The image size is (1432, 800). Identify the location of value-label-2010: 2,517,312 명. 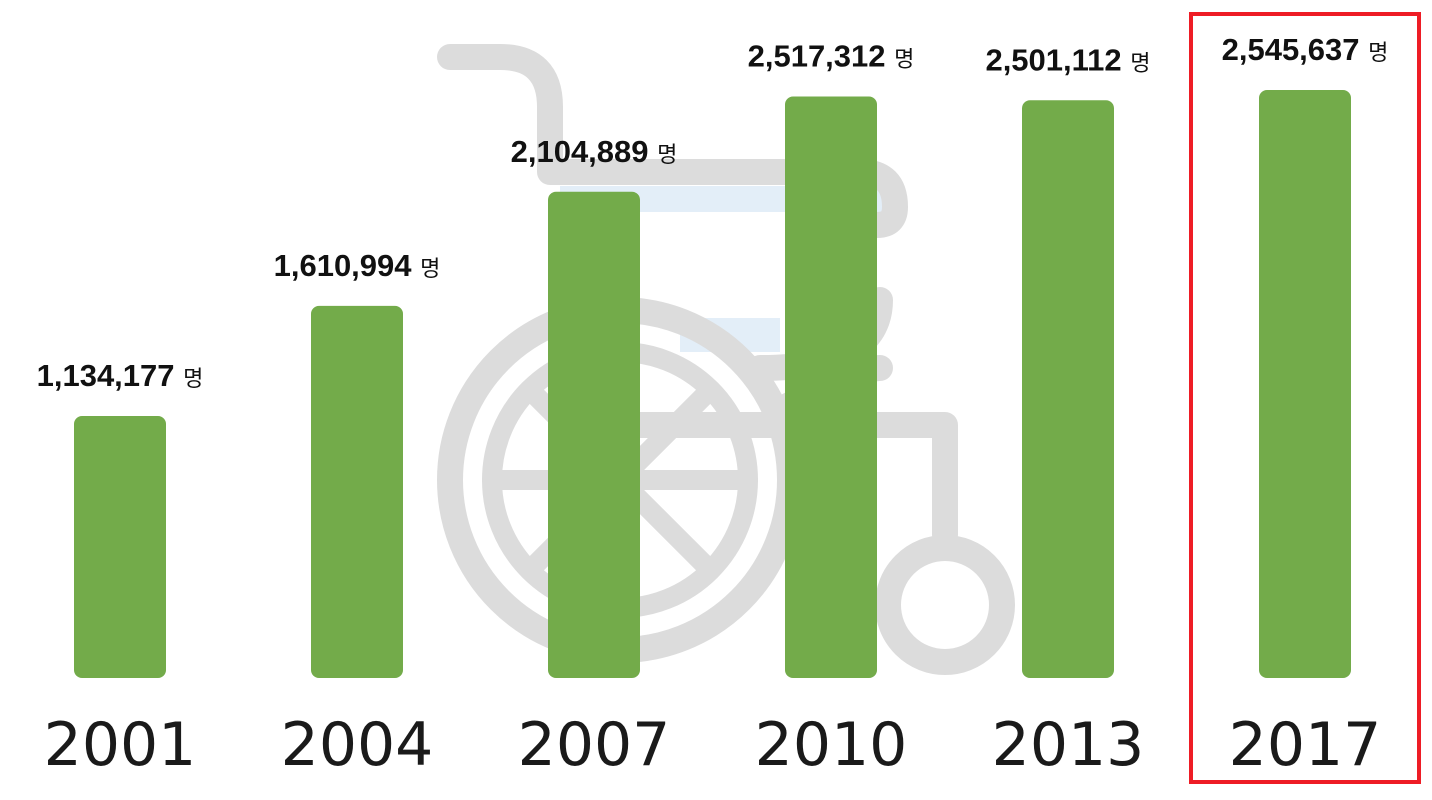
(831, 56).